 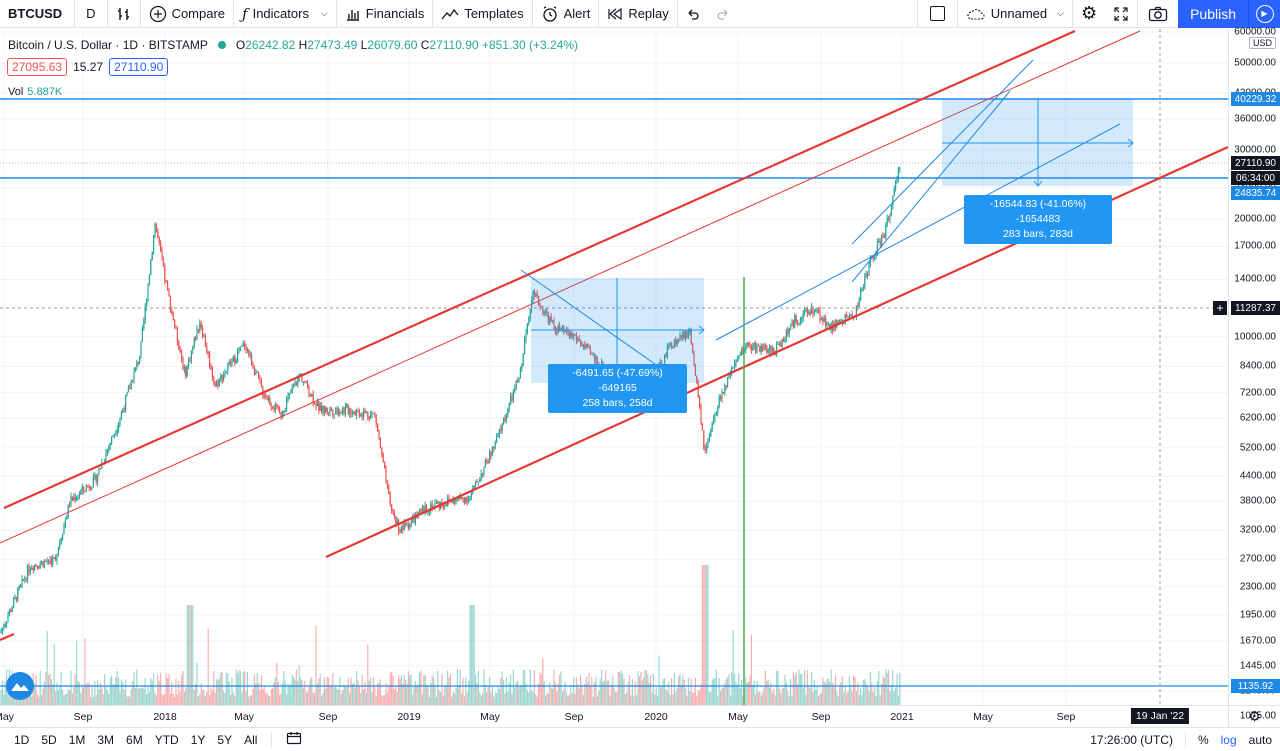 I want to click on buy-price-box: 27110.90, so click(x=139, y=67).